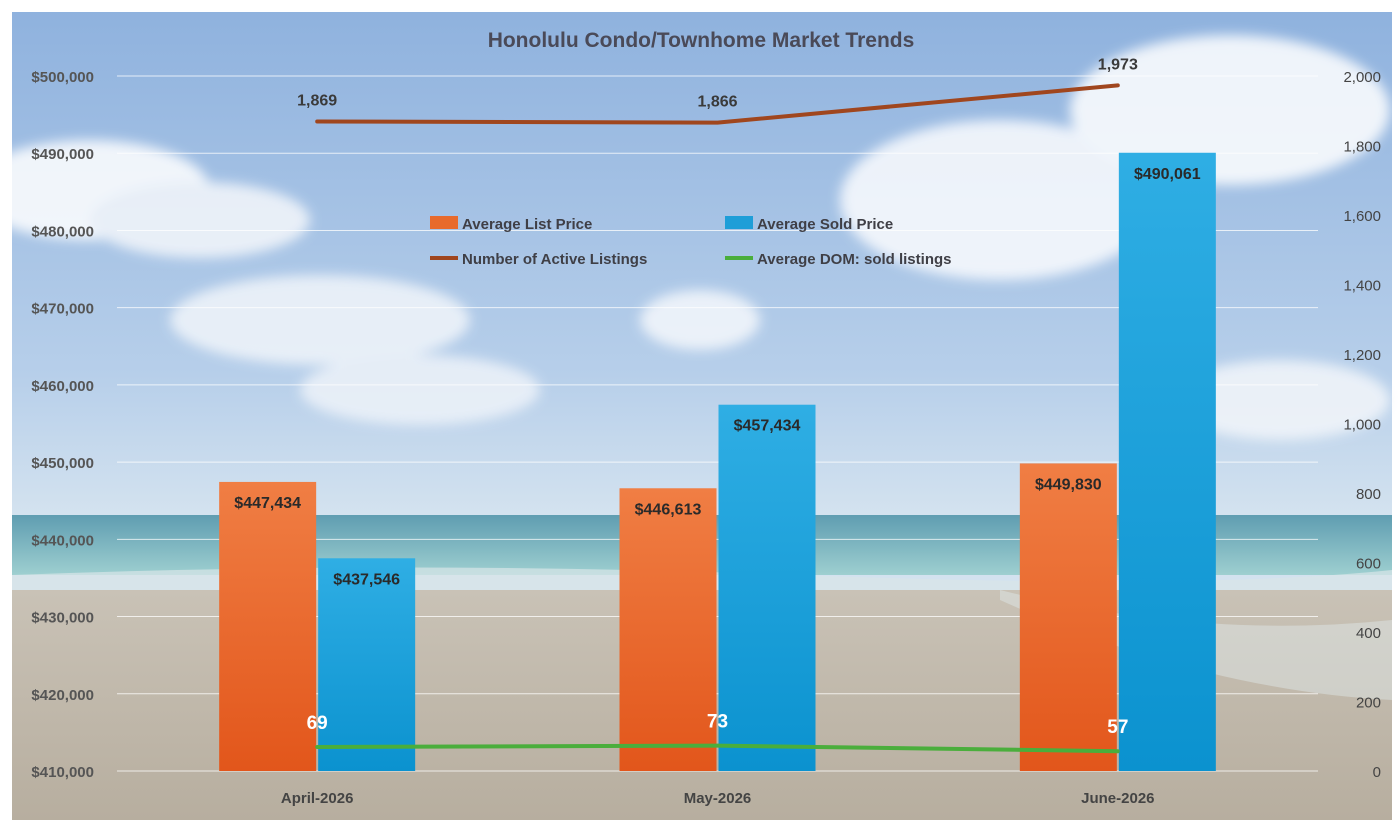 This screenshot has height=828, width=1398. I want to click on legend-label: Average List Price, so click(527, 224).